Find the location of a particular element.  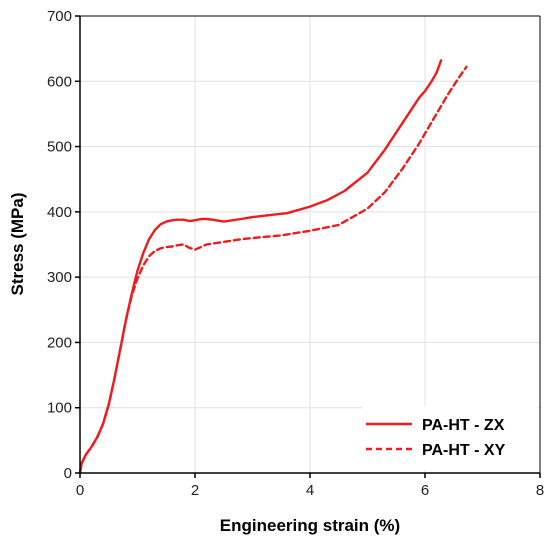

legend-label-1: PA-HT - XY is located at coordinates (464, 450).